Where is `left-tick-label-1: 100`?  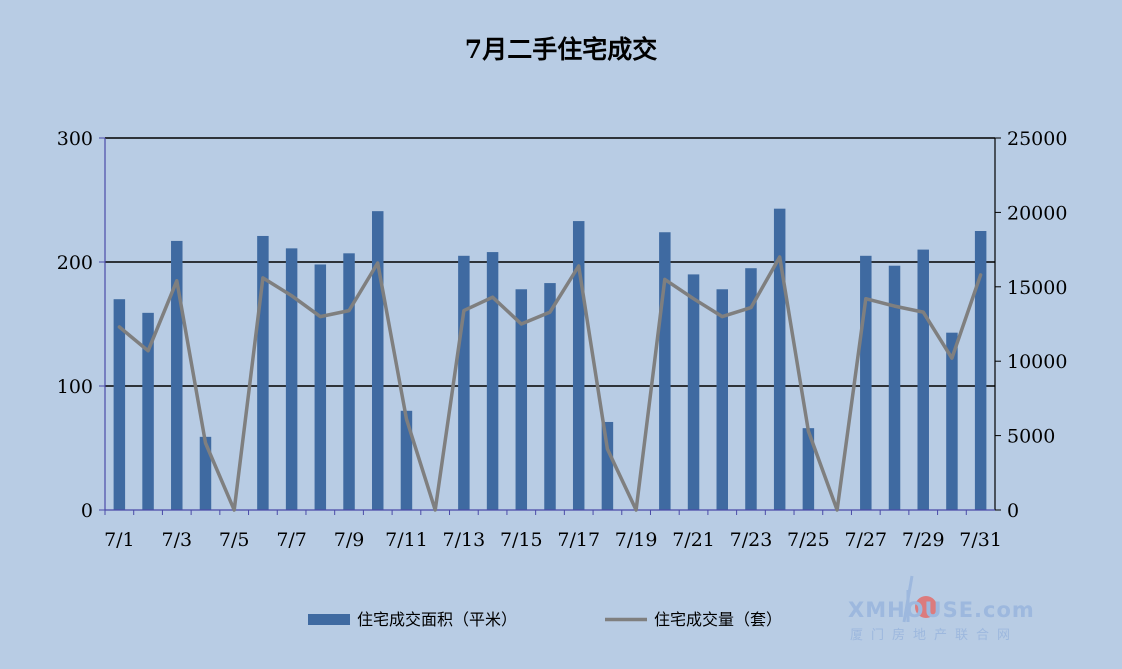 left-tick-label-1: 100 is located at coordinates (75, 387).